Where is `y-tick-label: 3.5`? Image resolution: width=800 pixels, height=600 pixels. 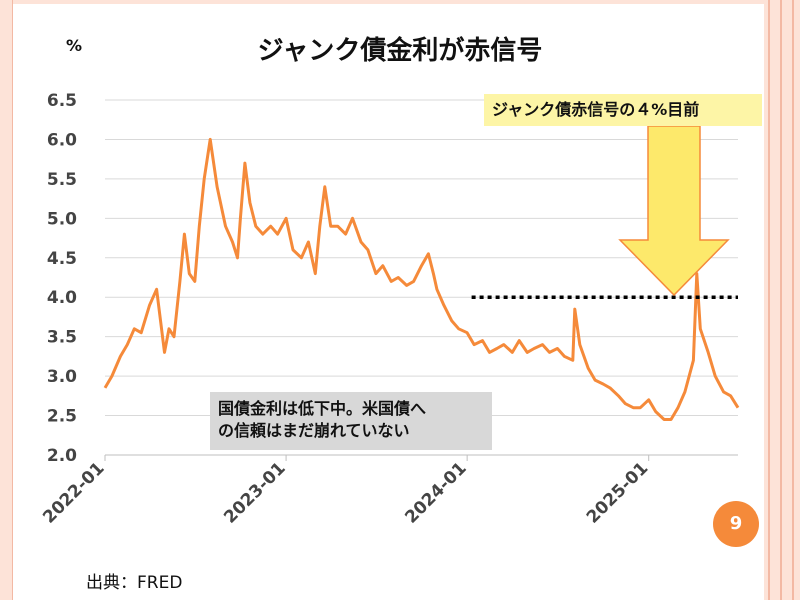 y-tick-label: 3.5 is located at coordinates (62, 338).